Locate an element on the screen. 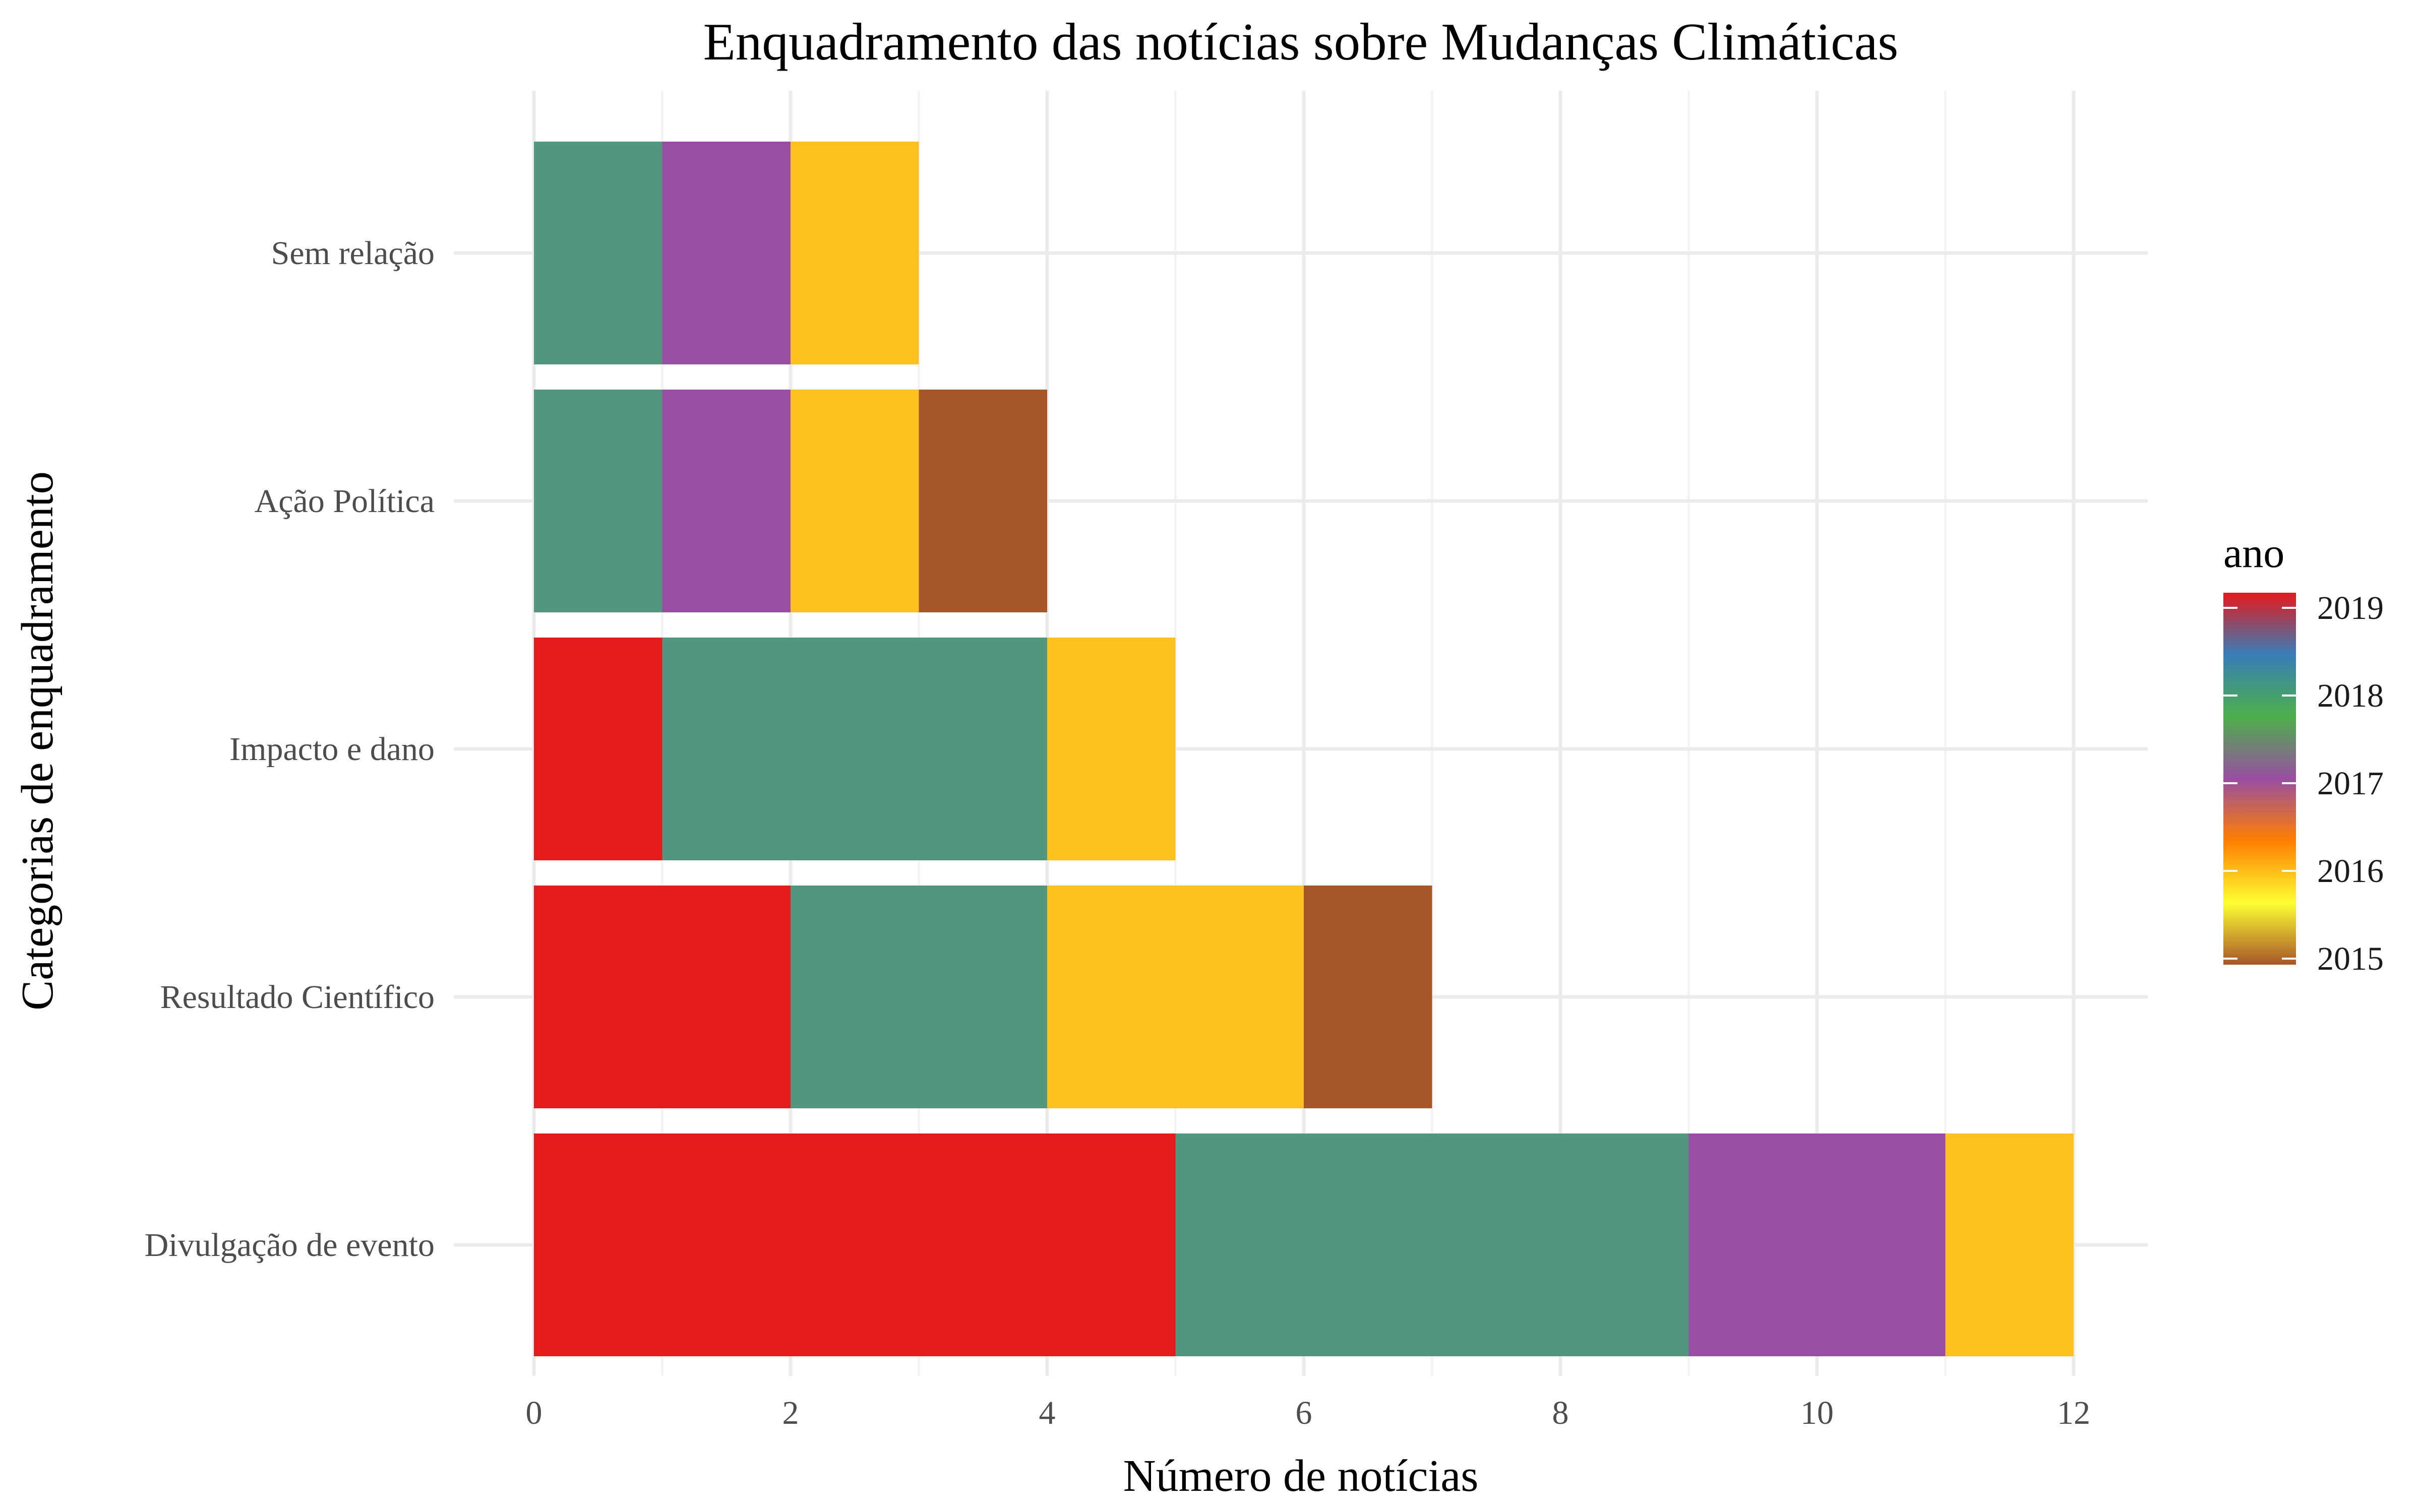 The height and width of the screenshot is (1512, 2420). x-tick-label: 12 is located at coordinates (2073, 1413).